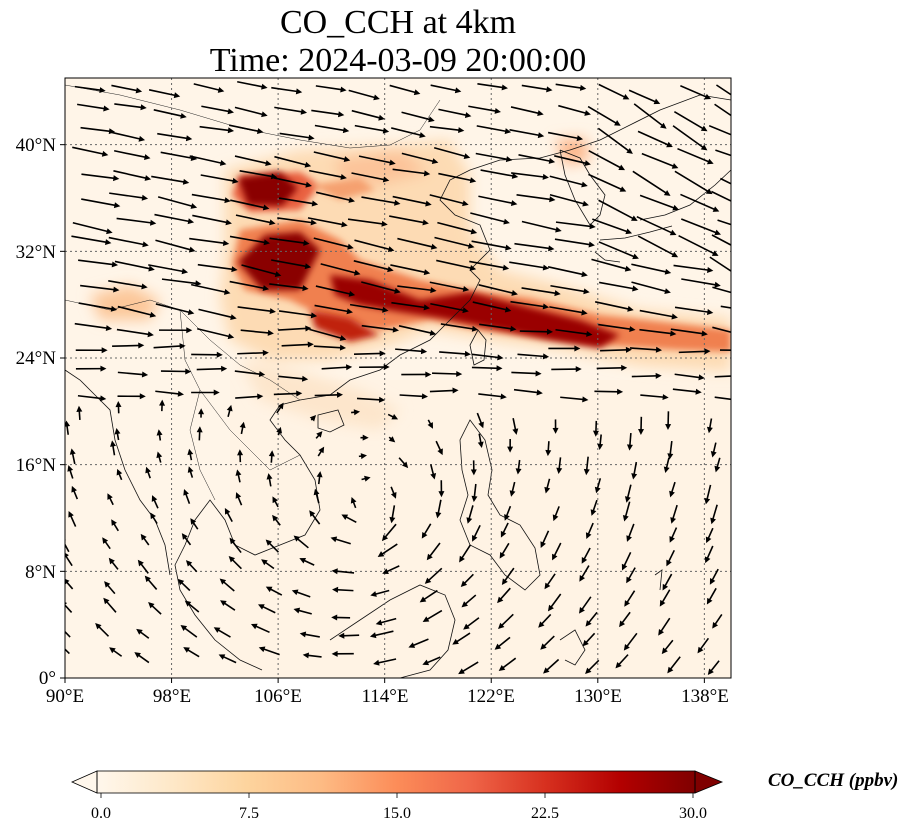  I want to click on lat-tick-label: 0°, so click(47, 678).